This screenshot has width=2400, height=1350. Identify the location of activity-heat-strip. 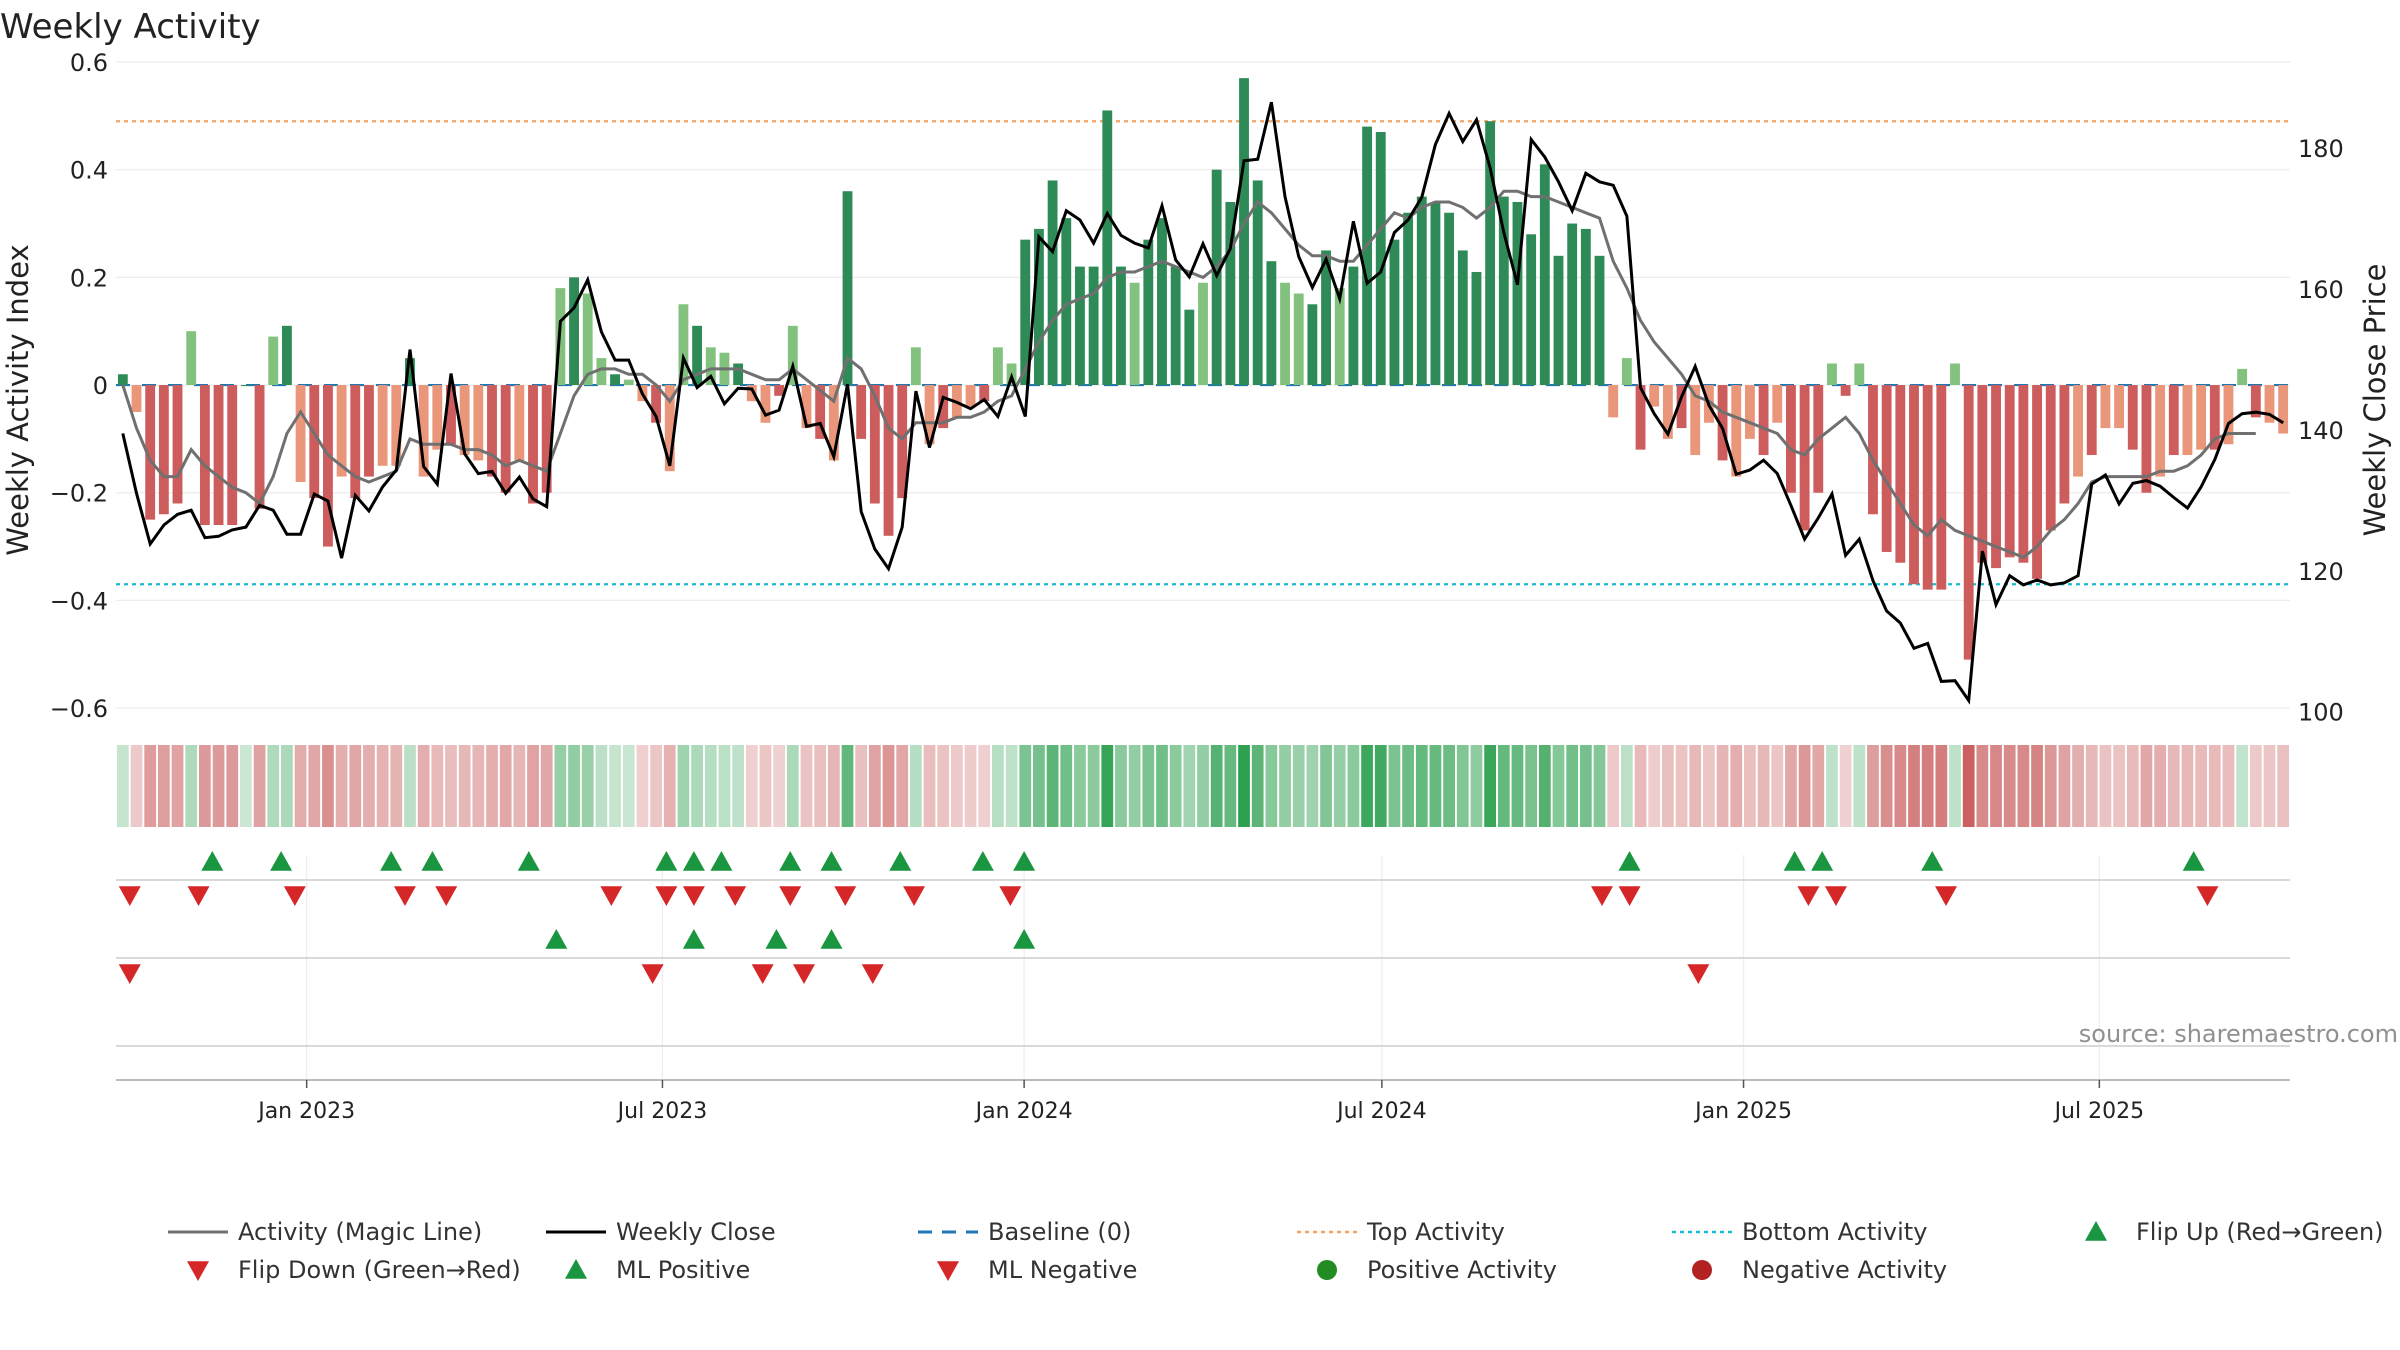
(1203, 786).